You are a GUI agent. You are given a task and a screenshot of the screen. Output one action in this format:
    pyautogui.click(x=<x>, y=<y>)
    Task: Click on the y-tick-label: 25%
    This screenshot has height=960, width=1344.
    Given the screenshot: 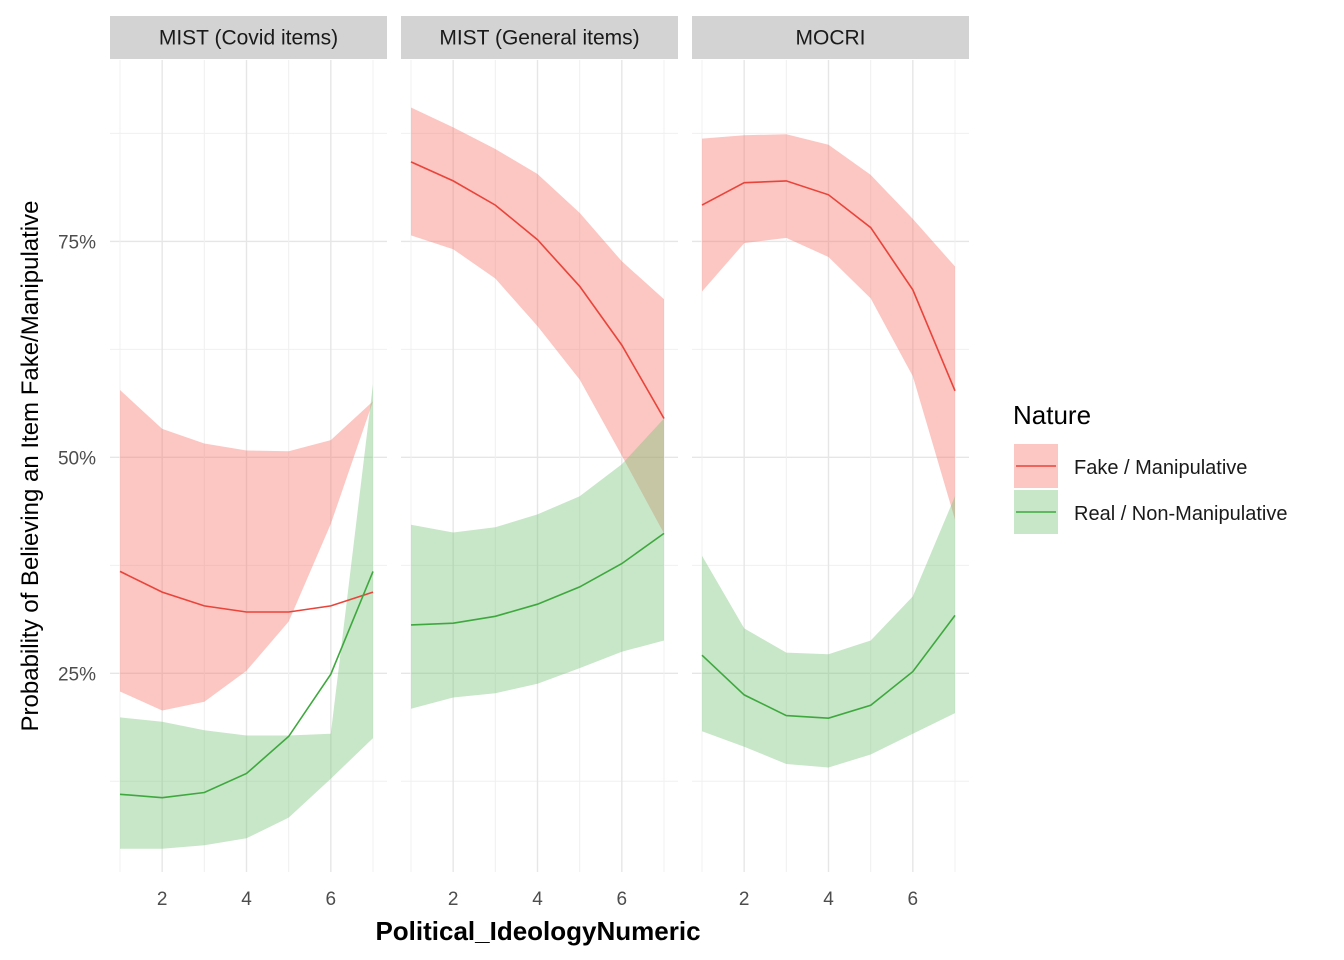 What is the action you would take?
    pyautogui.click(x=77, y=674)
    